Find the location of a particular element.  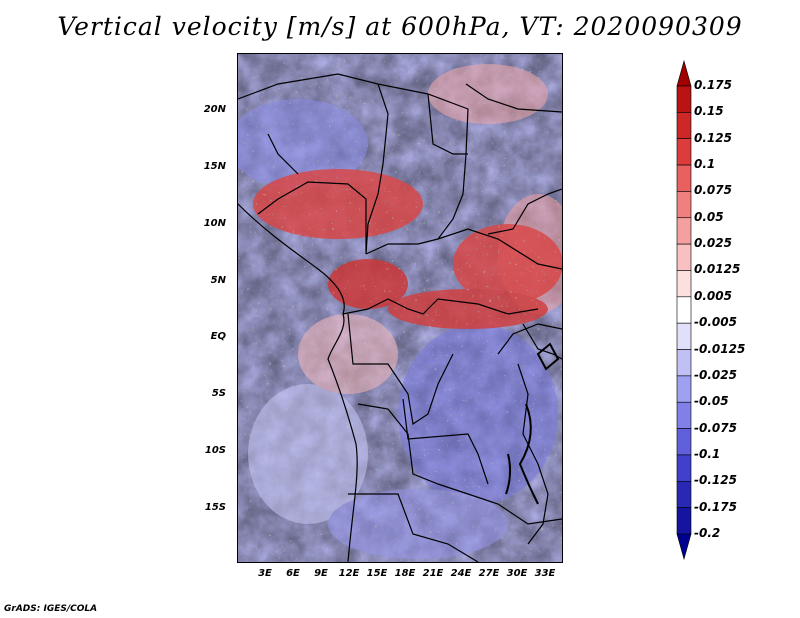

colorbar-label: 0.15 is located at coordinates (709, 111).